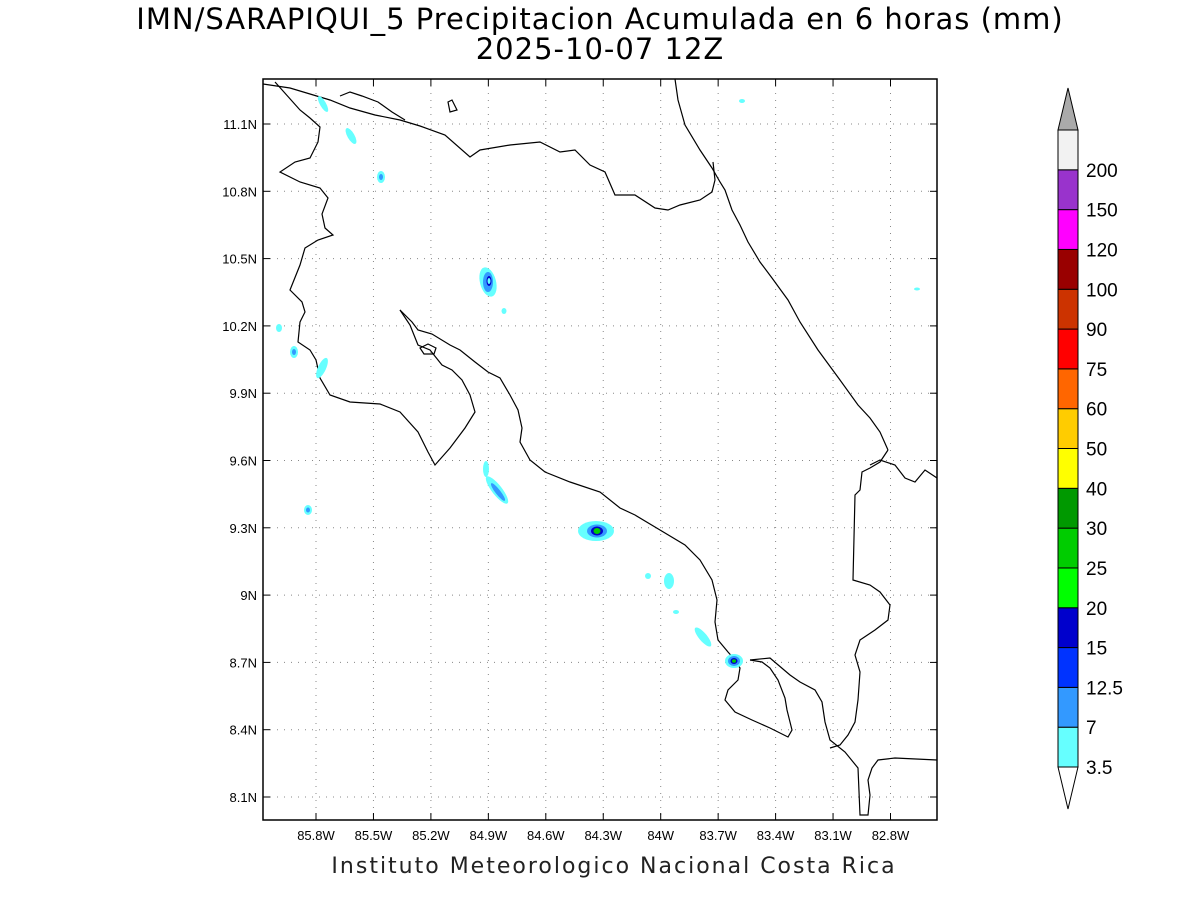 This screenshot has width=1200, height=900. What do you see at coordinates (891, 835) in the screenshot?
I see `longitude-label: 82.8W` at bounding box center [891, 835].